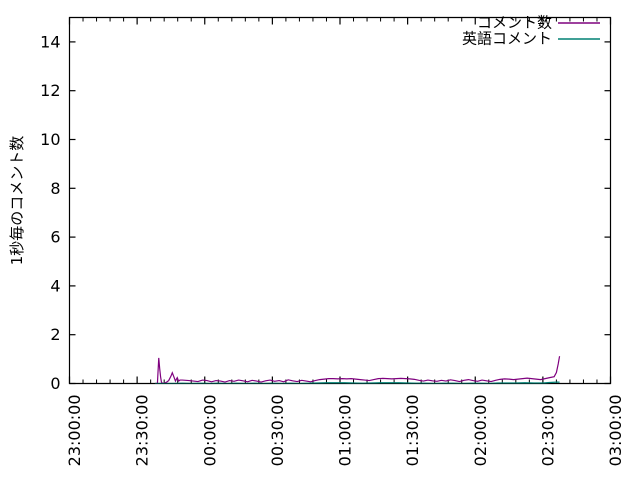  I want to click on y-tick-label: 4, so click(55, 285).